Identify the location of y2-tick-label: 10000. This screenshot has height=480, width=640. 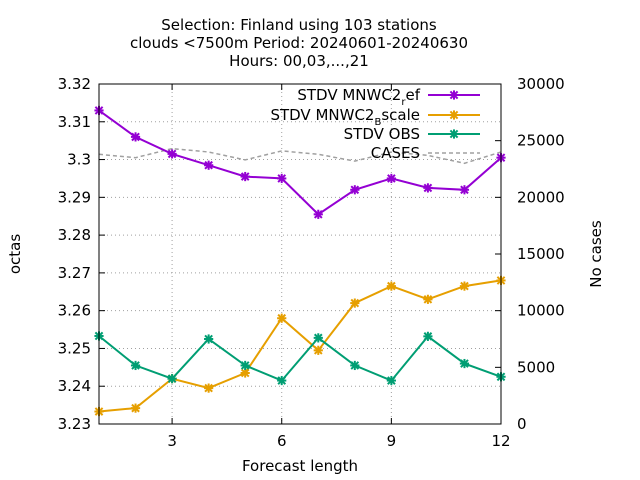
(541, 311).